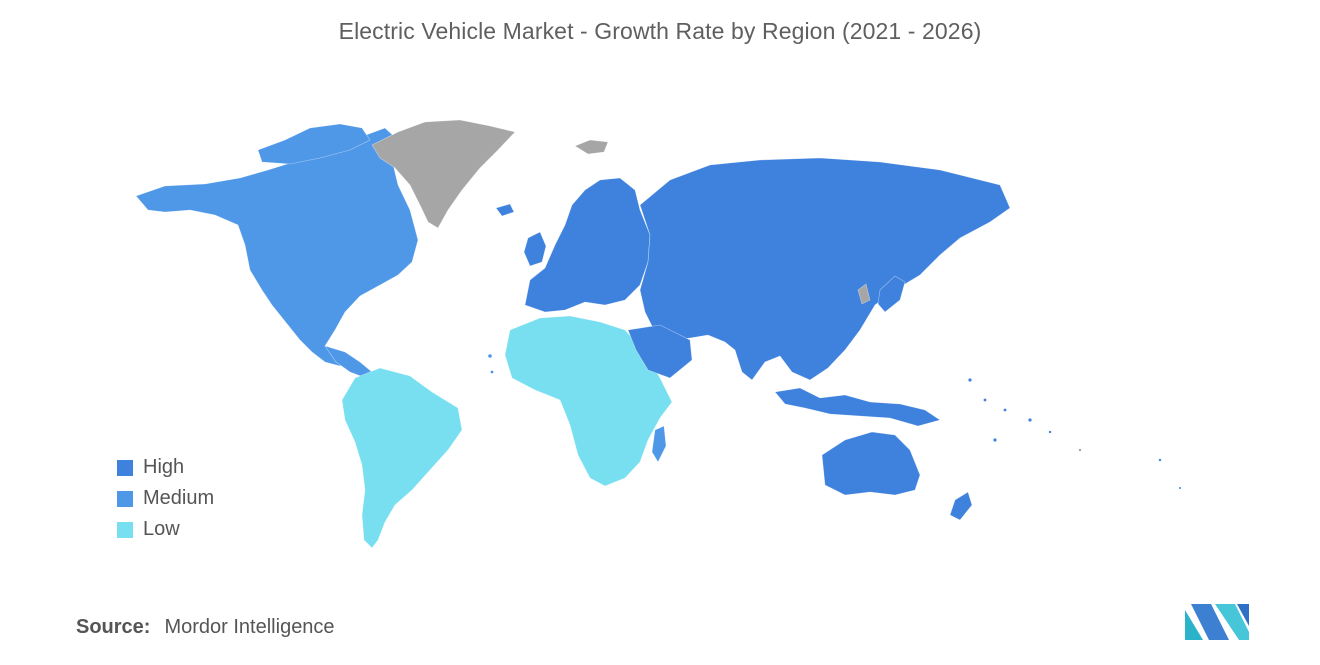 The height and width of the screenshot is (665, 1320). I want to click on region-uk-ireland, so click(535, 249).